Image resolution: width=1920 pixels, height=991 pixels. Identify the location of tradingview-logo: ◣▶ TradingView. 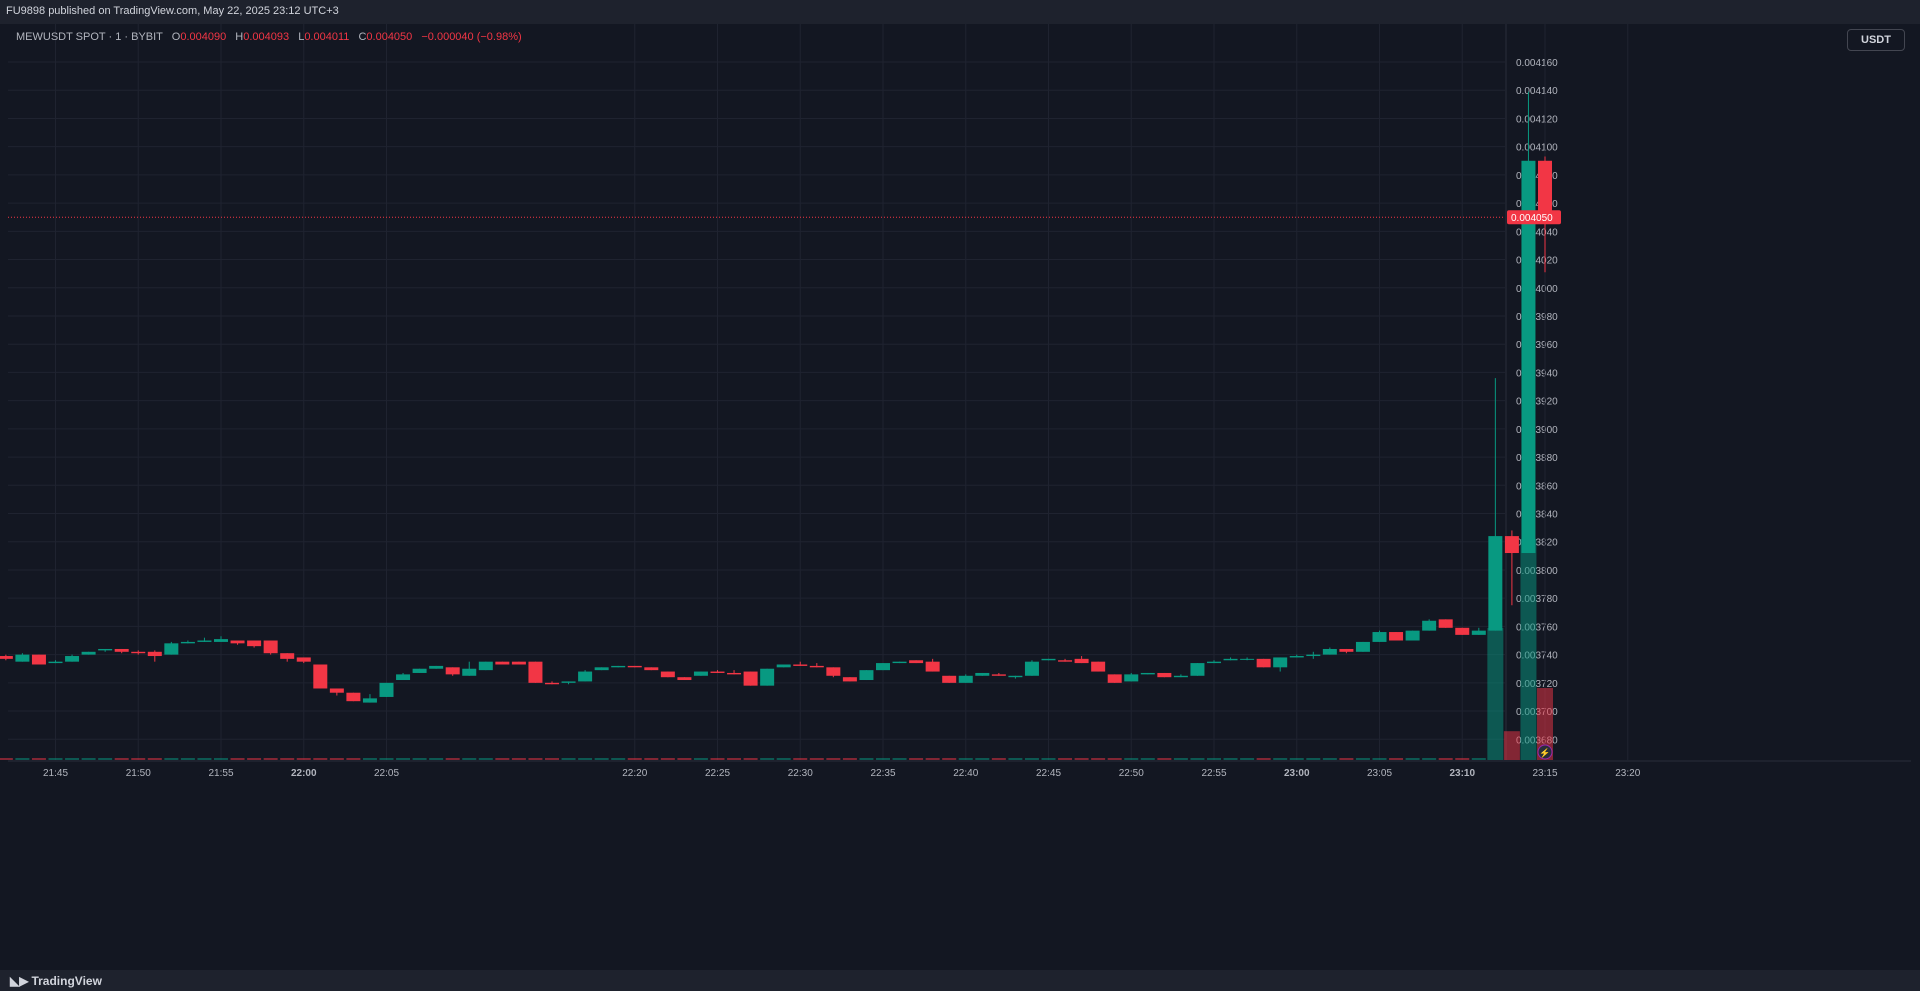
(56, 981).